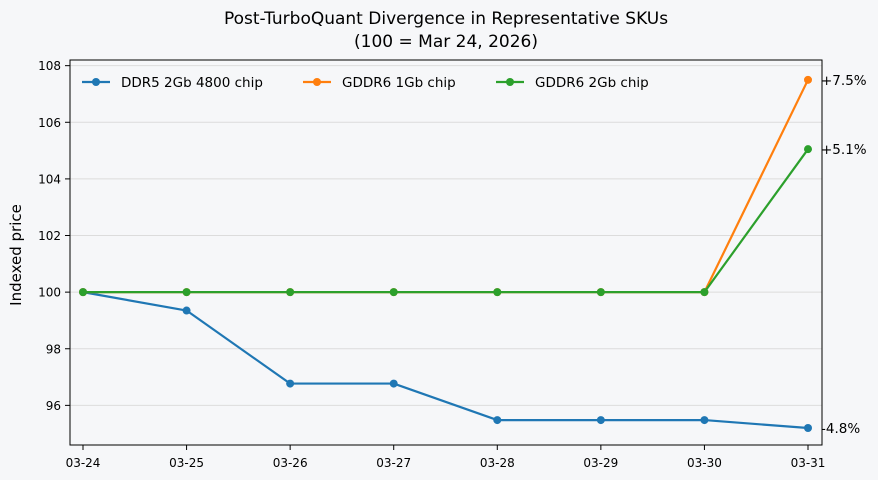 The image size is (878, 480). I want to click on y-tick-label: 98, so click(53, 349).